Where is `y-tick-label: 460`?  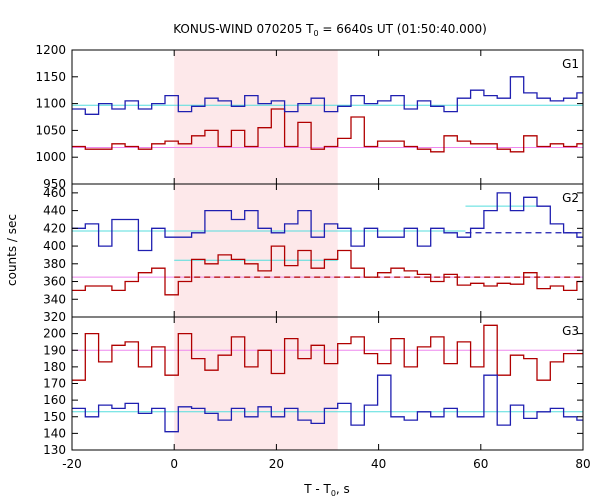 y-tick-label: 460 is located at coordinates (54, 193).